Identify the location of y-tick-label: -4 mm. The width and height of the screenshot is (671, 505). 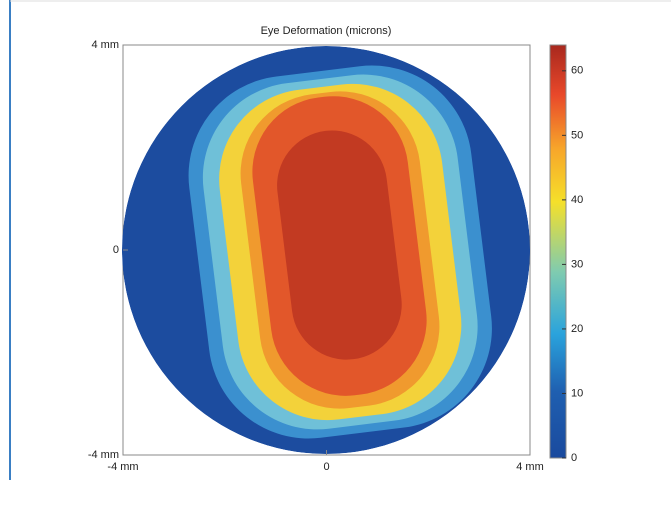
(103, 455).